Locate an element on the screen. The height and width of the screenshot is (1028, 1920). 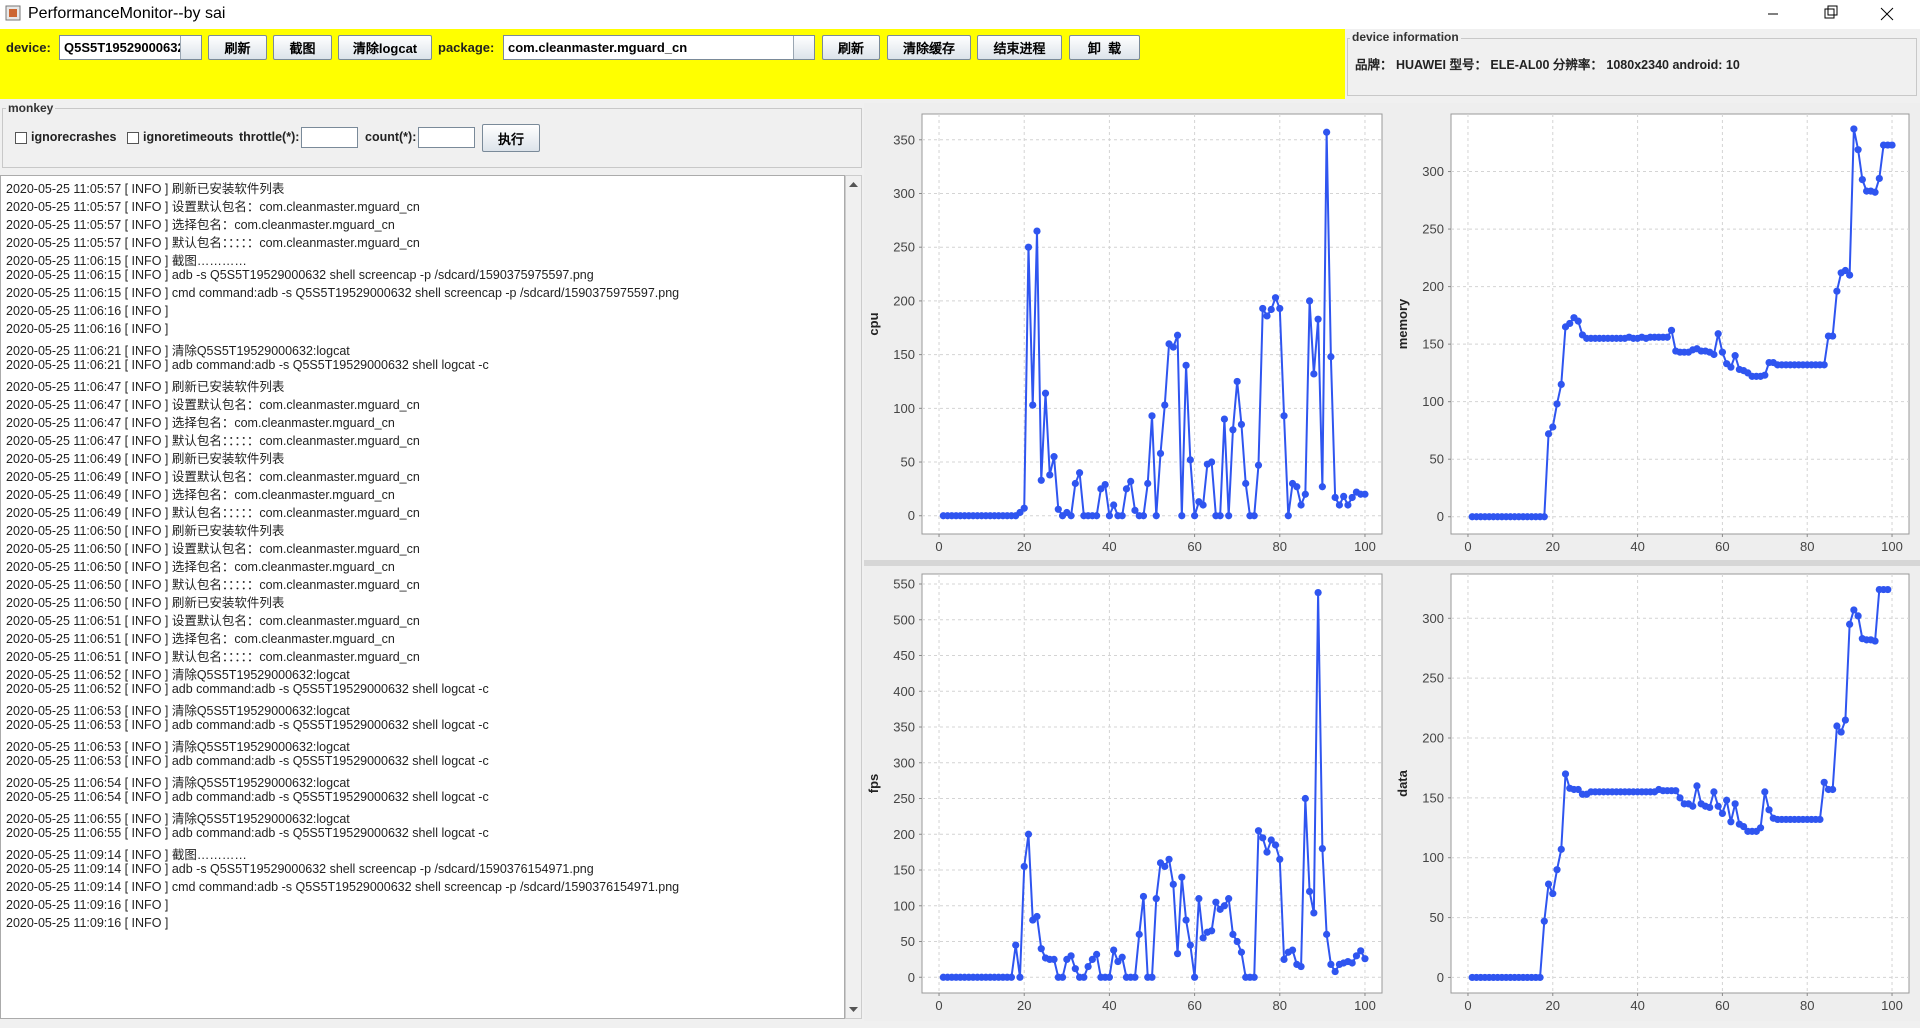
x-tick-label: 40 is located at coordinates (1109, 1005).